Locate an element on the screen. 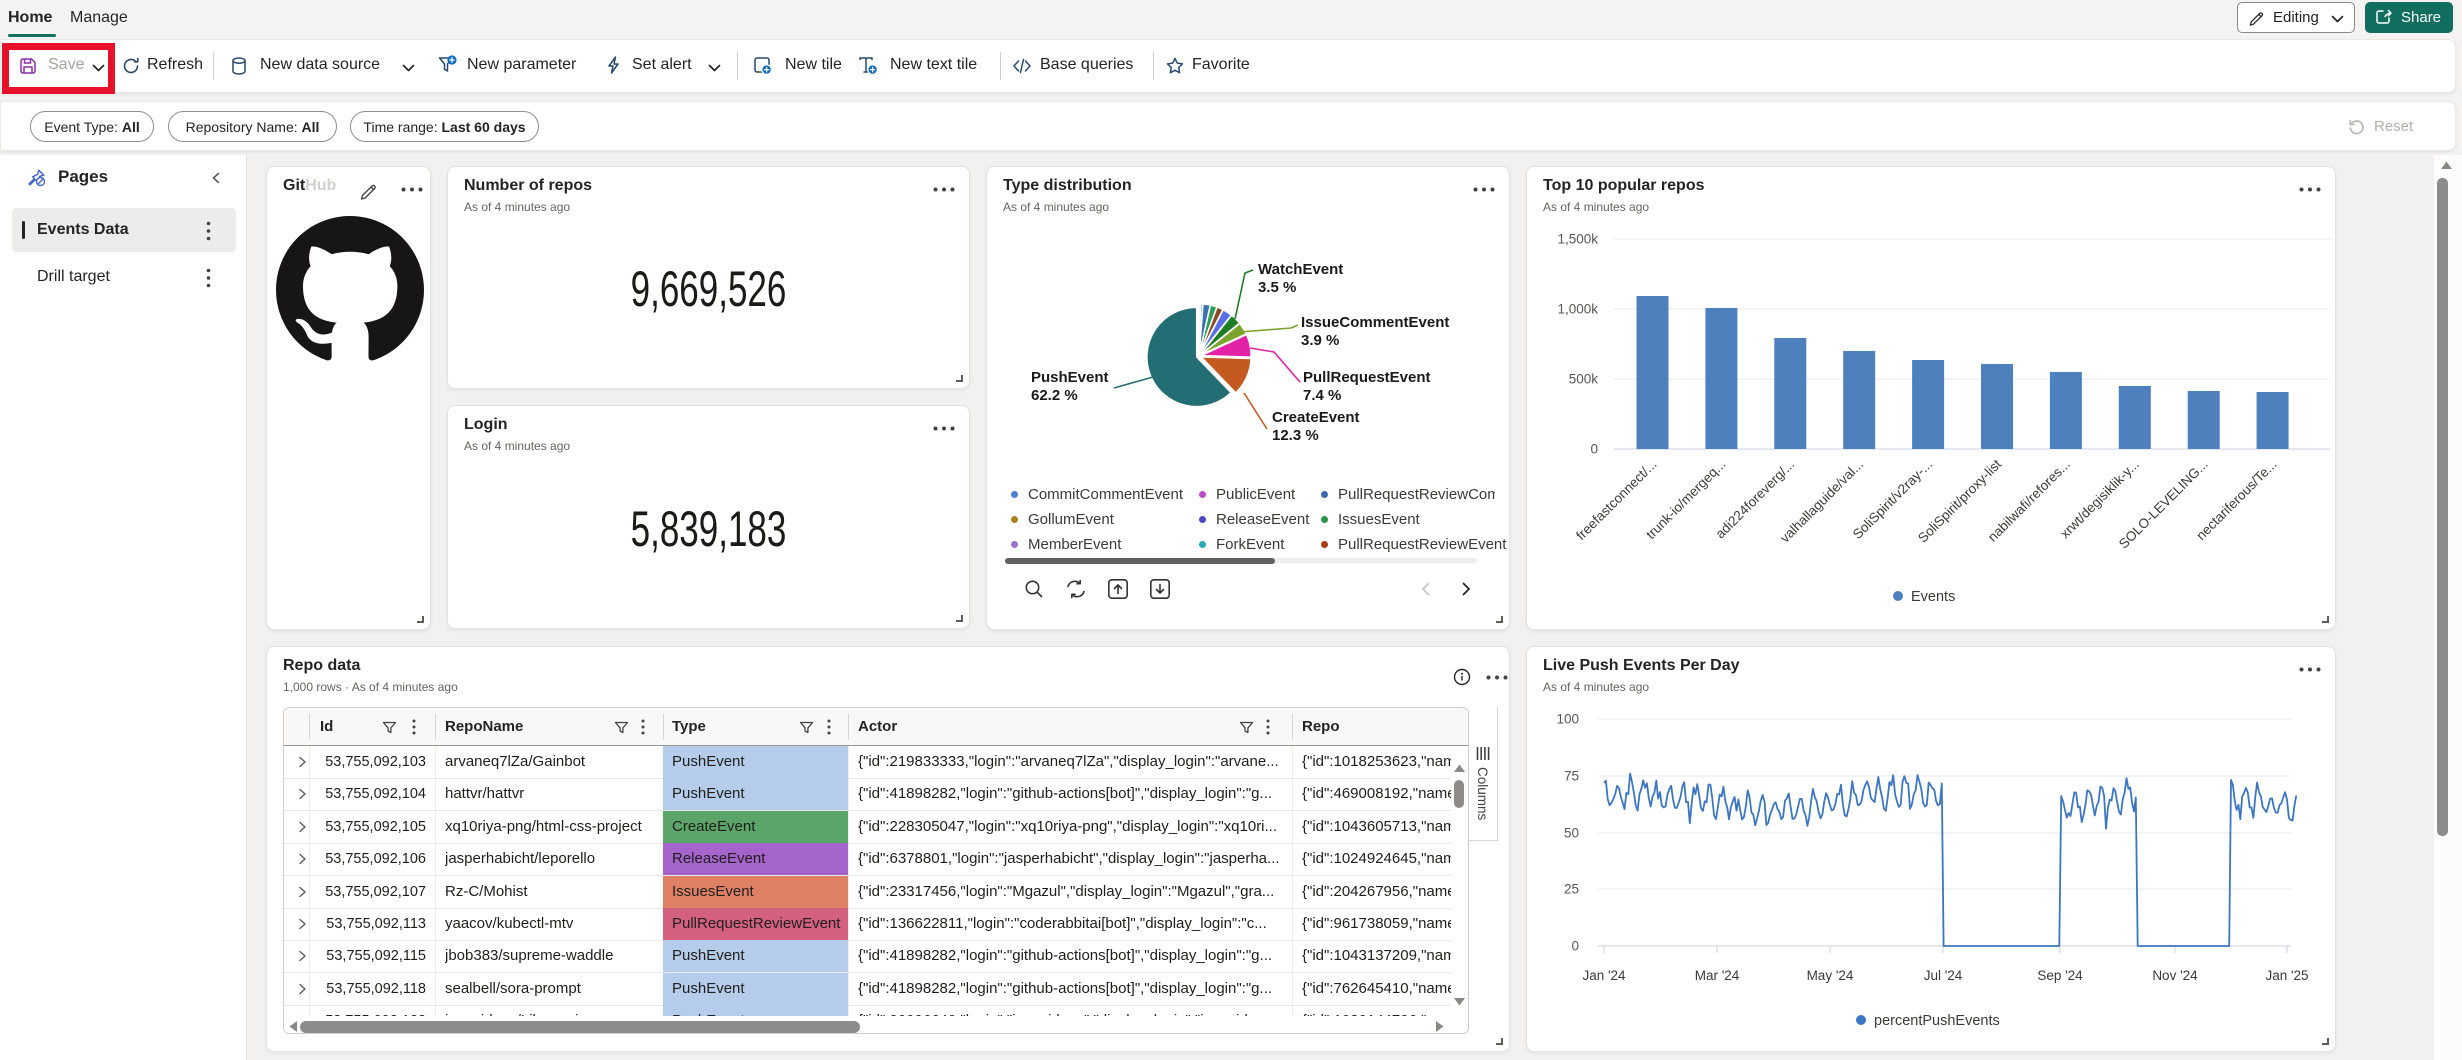 This screenshot has width=2462, height=1060. svg-text: Sep '24 is located at coordinates (2060, 975).